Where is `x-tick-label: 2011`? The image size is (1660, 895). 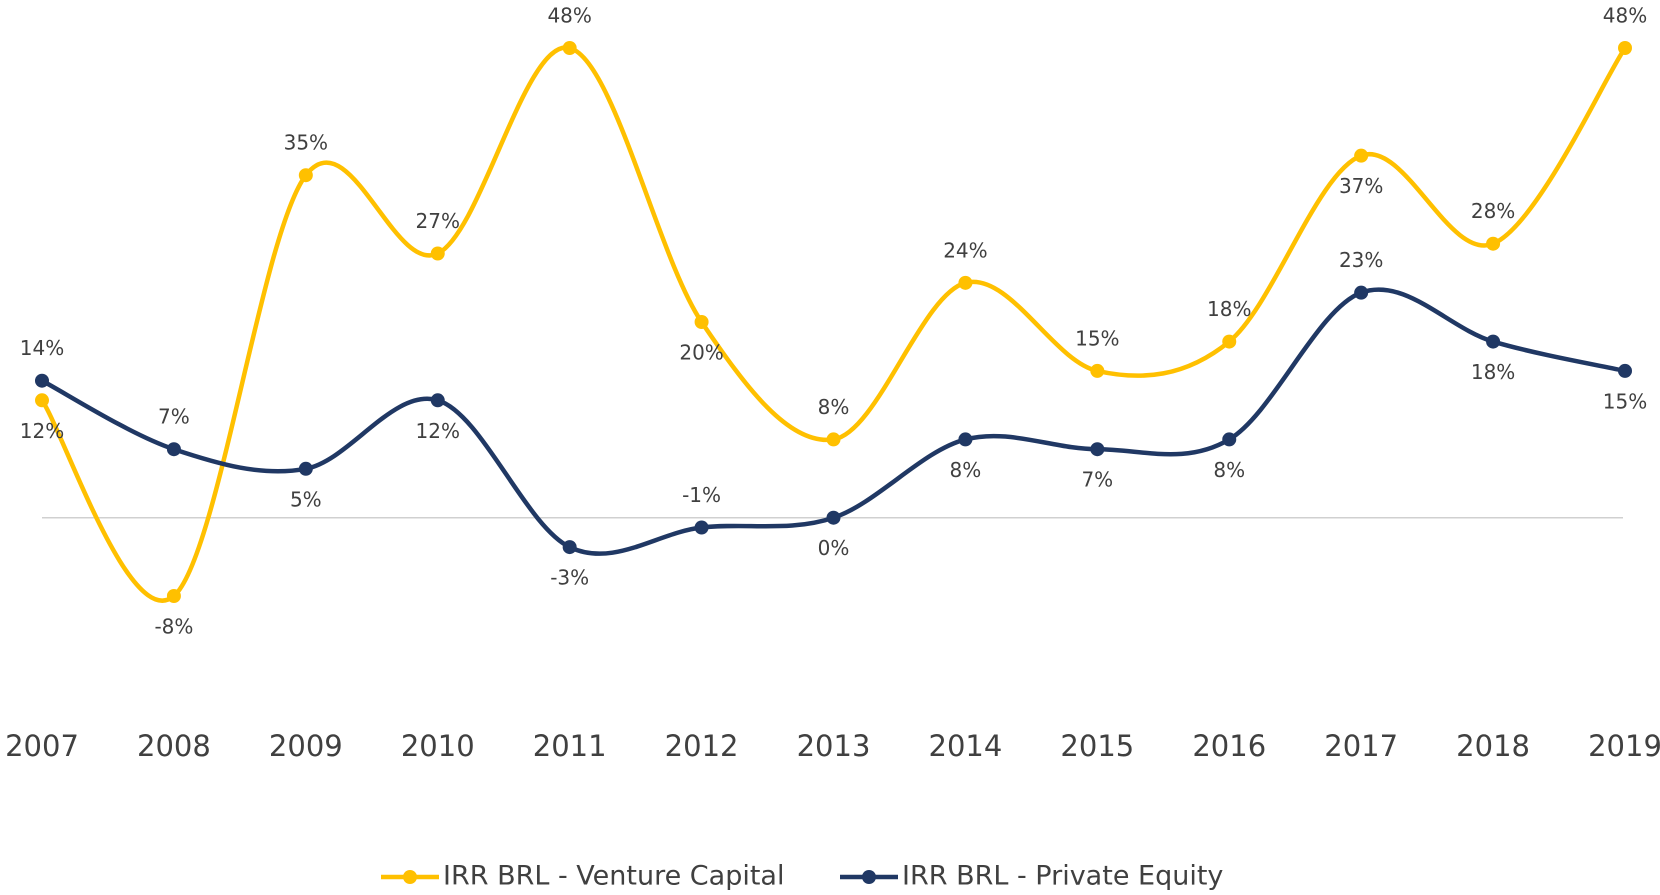 x-tick-label: 2011 is located at coordinates (570, 746).